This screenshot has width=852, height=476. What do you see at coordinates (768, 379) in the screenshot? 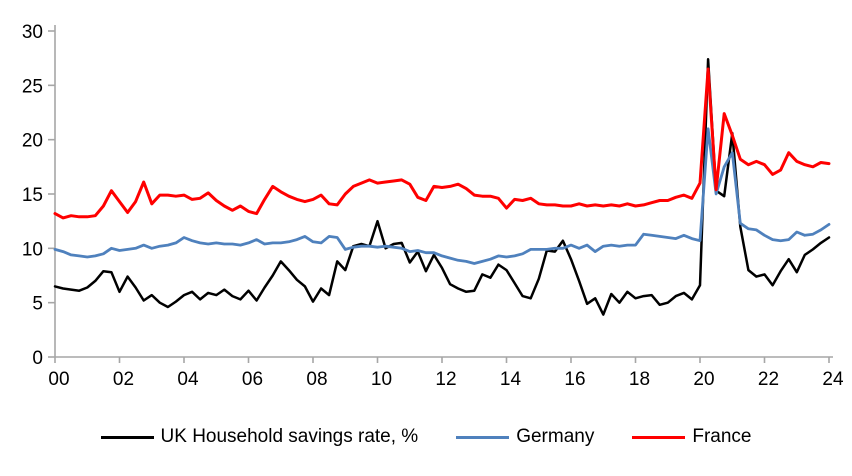
I see `x-tick-label: 22` at bounding box center [768, 379].